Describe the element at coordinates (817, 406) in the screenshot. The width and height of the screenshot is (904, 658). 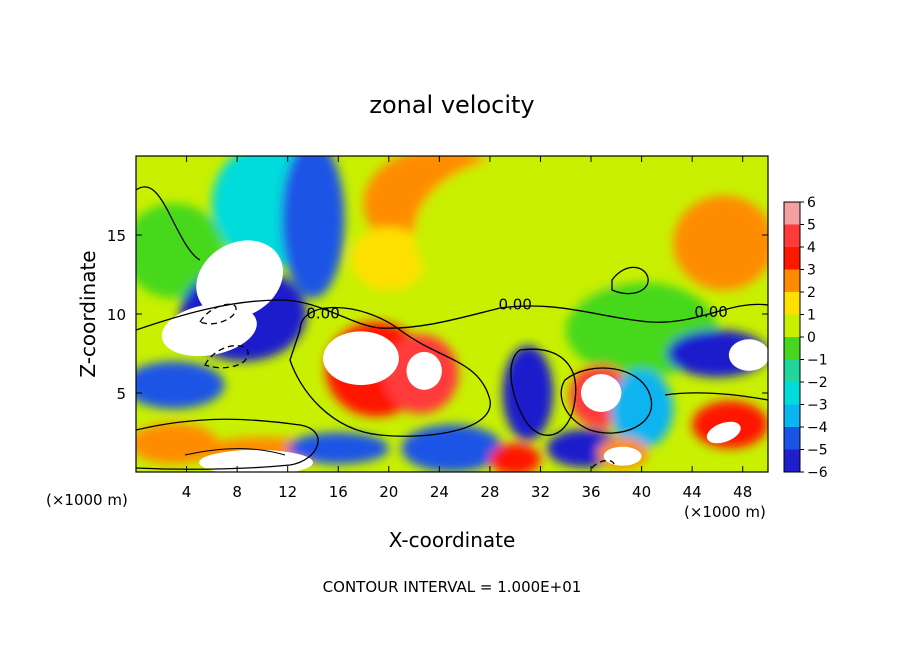
I see `colorbar-label: −3` at that location.